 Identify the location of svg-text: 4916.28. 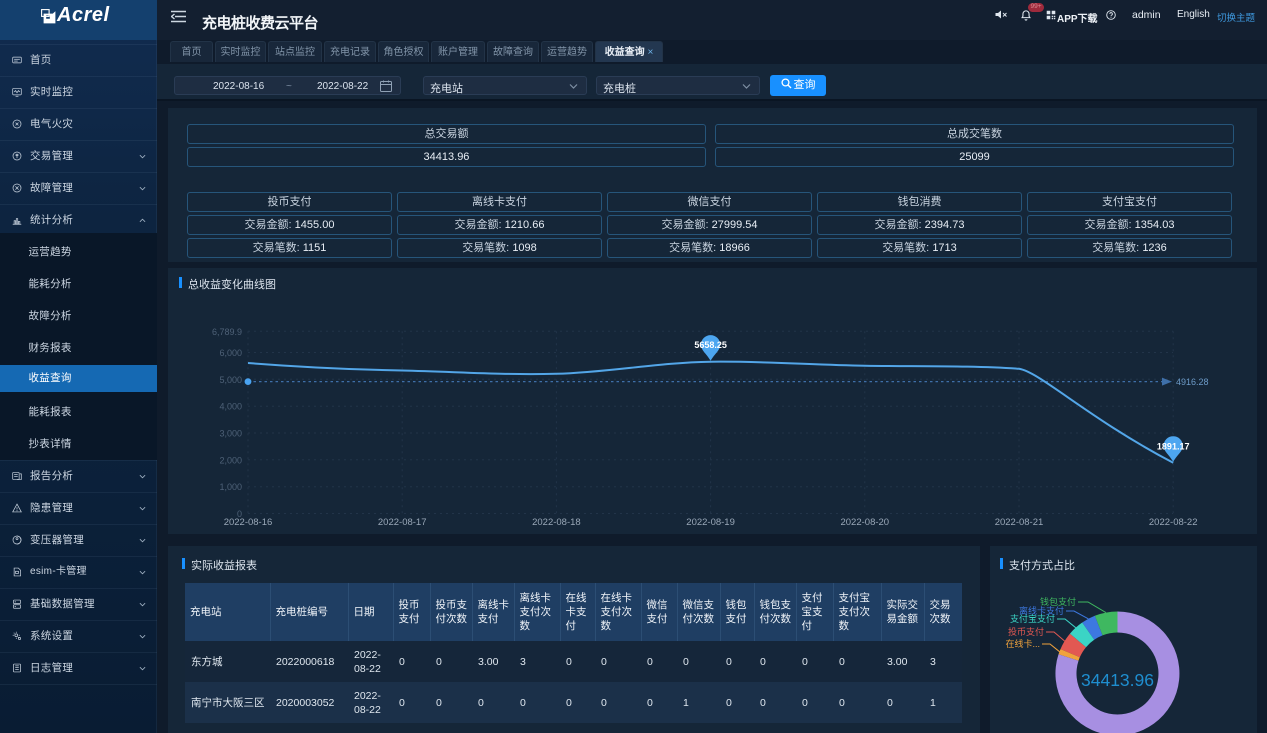
(1192, 382).